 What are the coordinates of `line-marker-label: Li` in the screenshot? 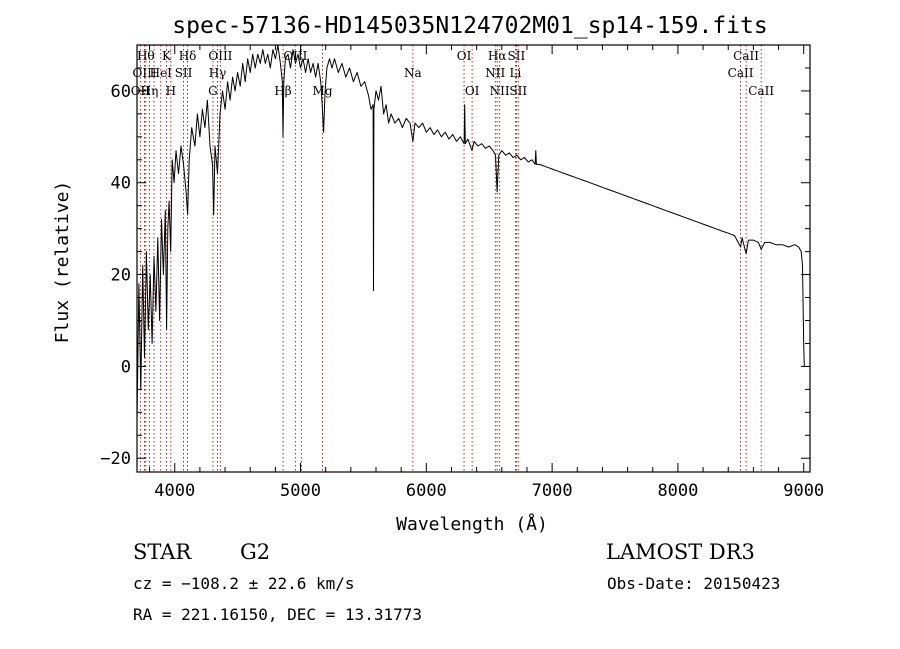 It's located at (515, 73).